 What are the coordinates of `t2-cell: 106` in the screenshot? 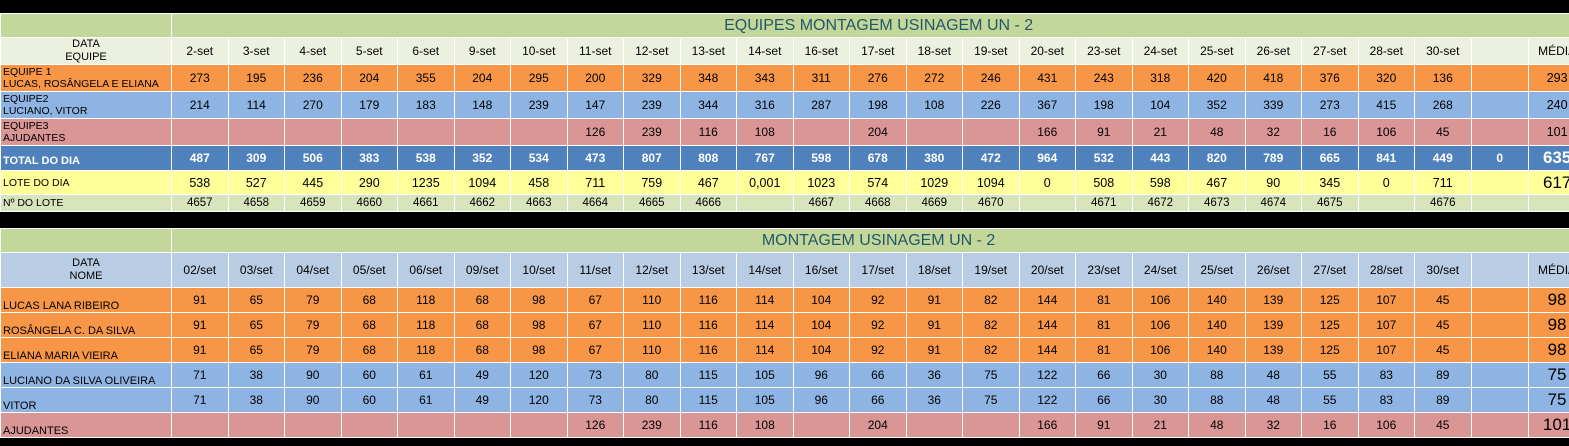 It's located at (1160, 325).